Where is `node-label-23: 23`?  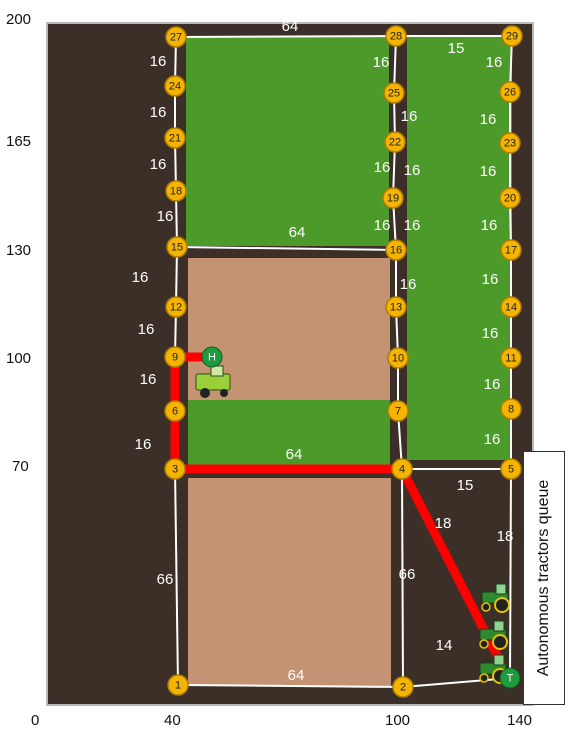
node-label-23: 23 is located at coordinates (510, 143).